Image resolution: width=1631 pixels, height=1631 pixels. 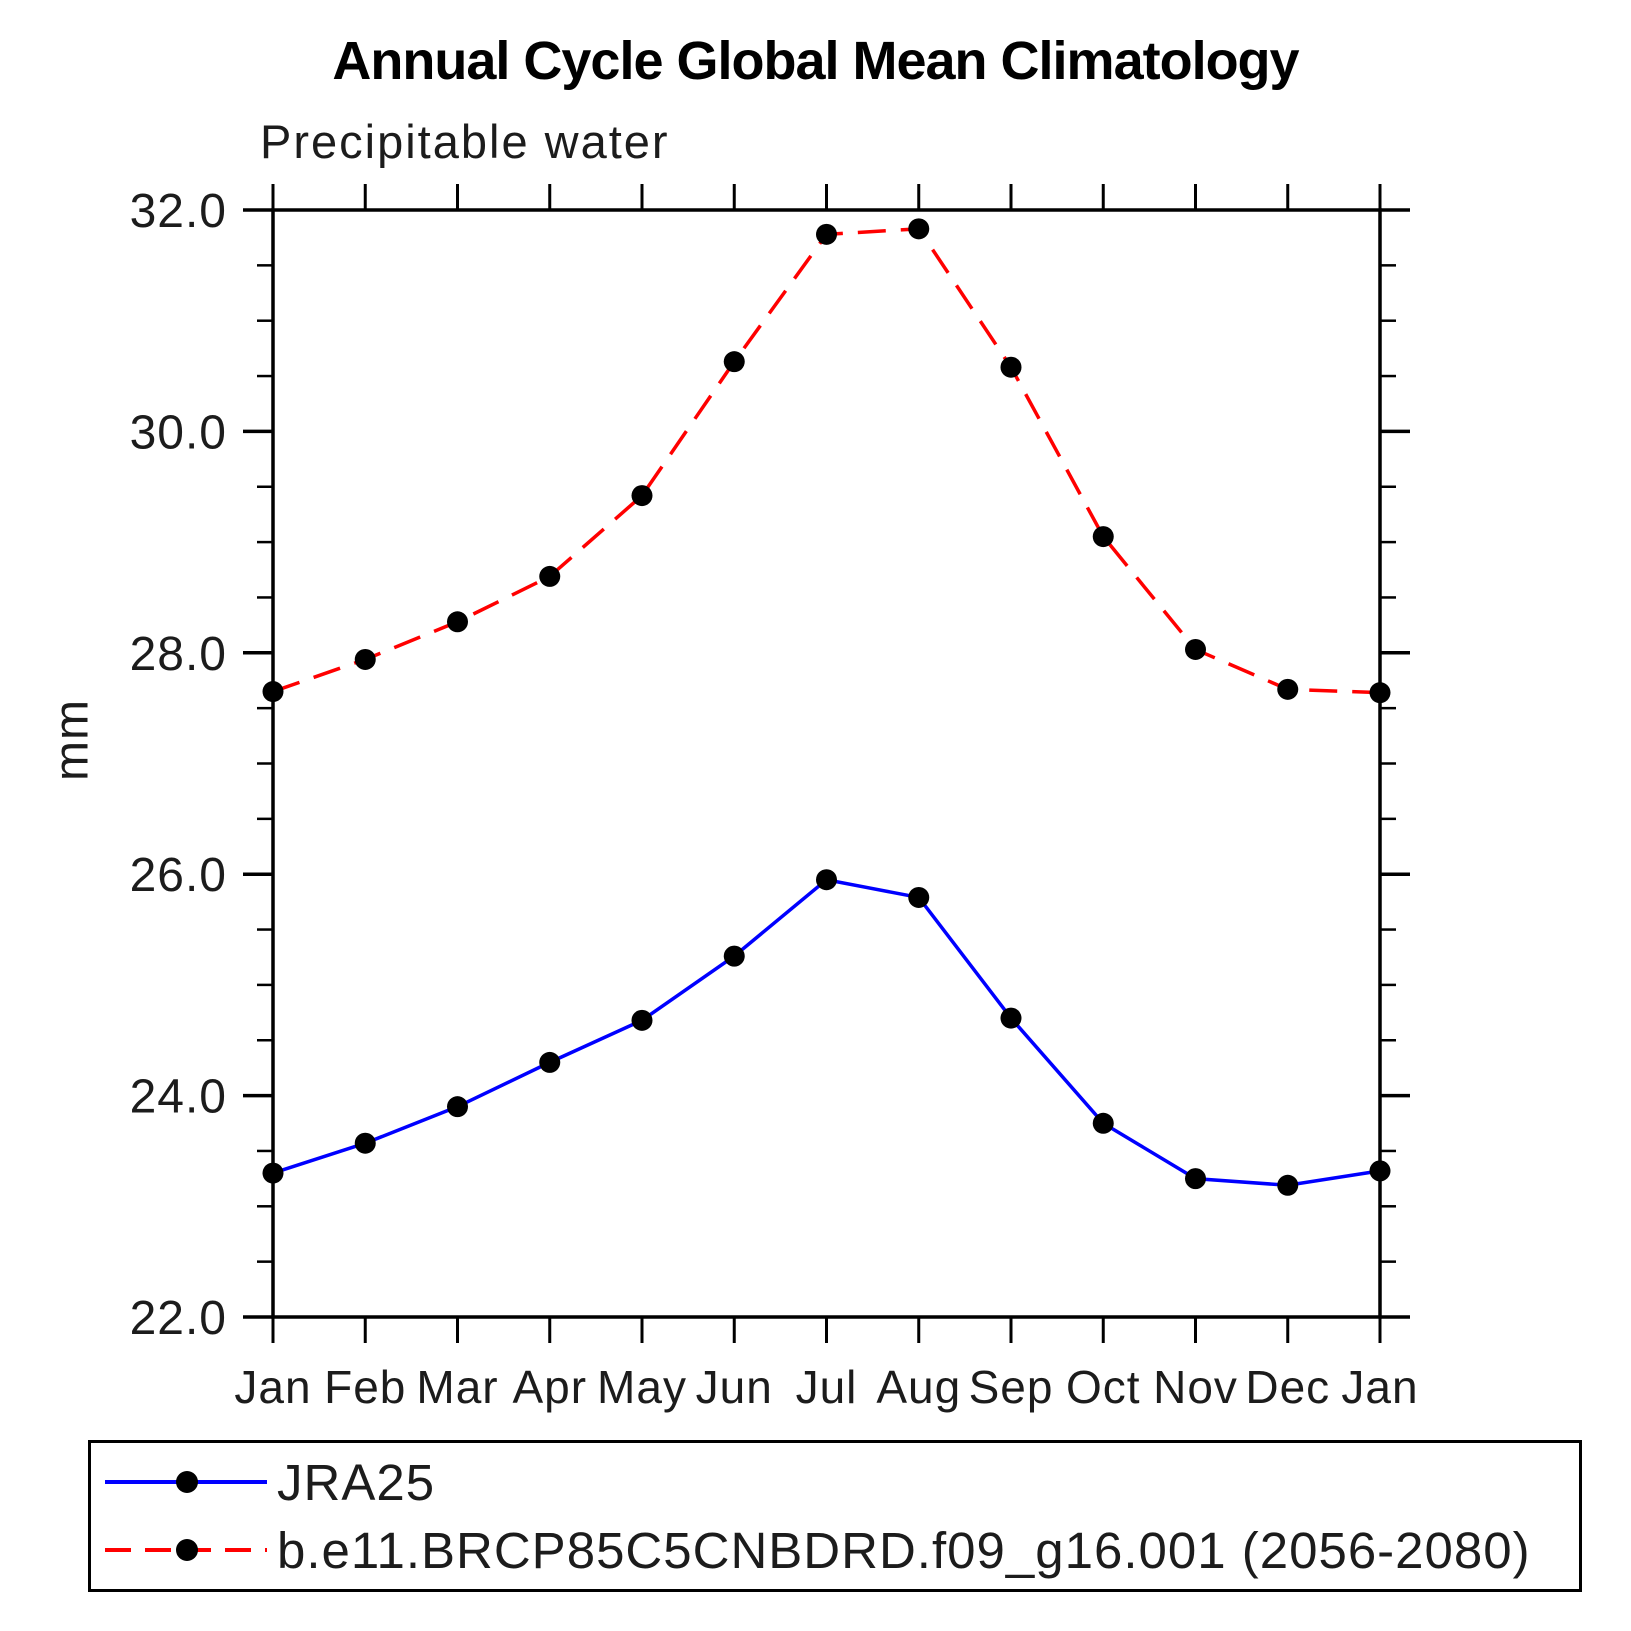 I want to click on x-axis-tick-labels: Jan Feb Mar Apr May Jun Jul Aug Sep Oct Nov Dec Jan, so click(x=826, y=1387).